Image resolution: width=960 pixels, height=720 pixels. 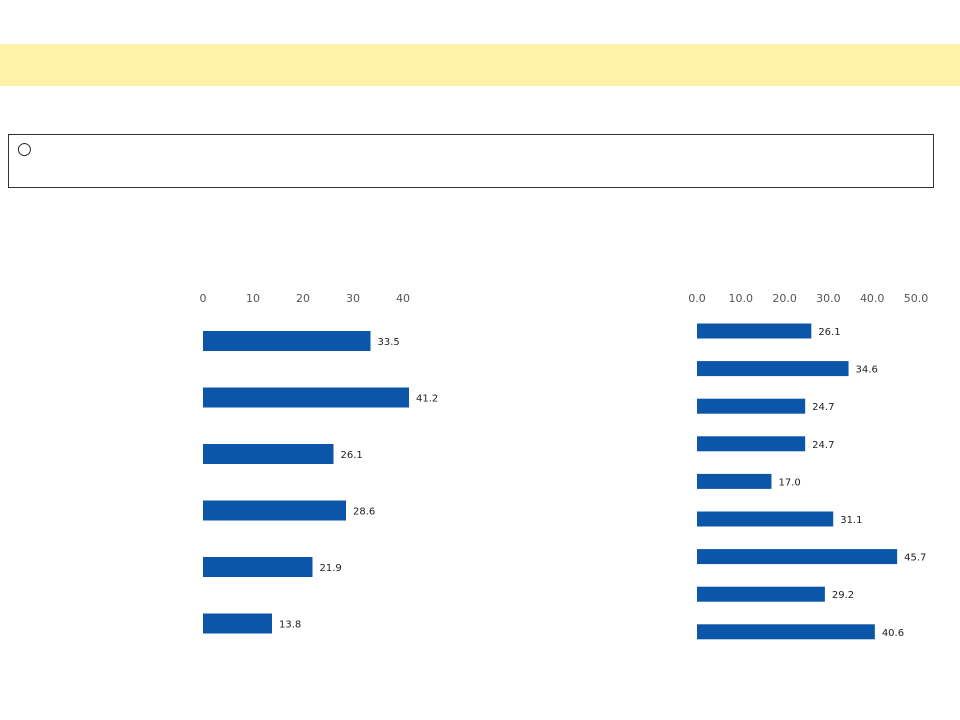 What do you see at coordinates (389, 342) in the screenshot?
I see `value-label: 33.5` at bounding box center [389, 342].